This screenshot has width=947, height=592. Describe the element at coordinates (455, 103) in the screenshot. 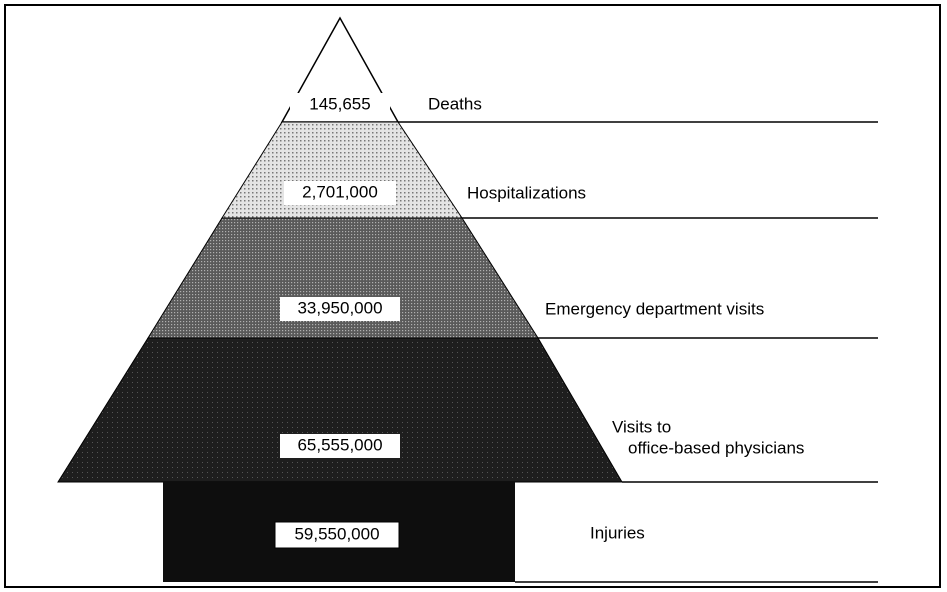

I see `tier-label: Deaths` at that location.